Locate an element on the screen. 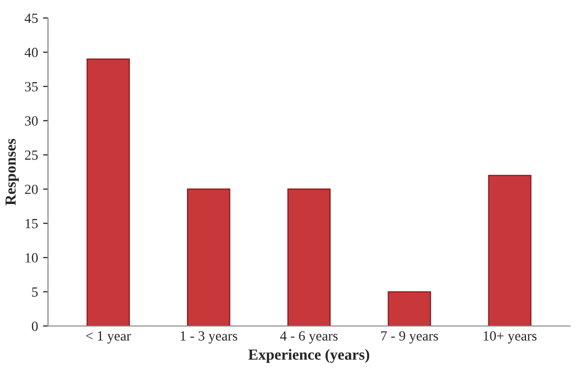  y-tick-label: 15 is located at coordinates (32, 223).